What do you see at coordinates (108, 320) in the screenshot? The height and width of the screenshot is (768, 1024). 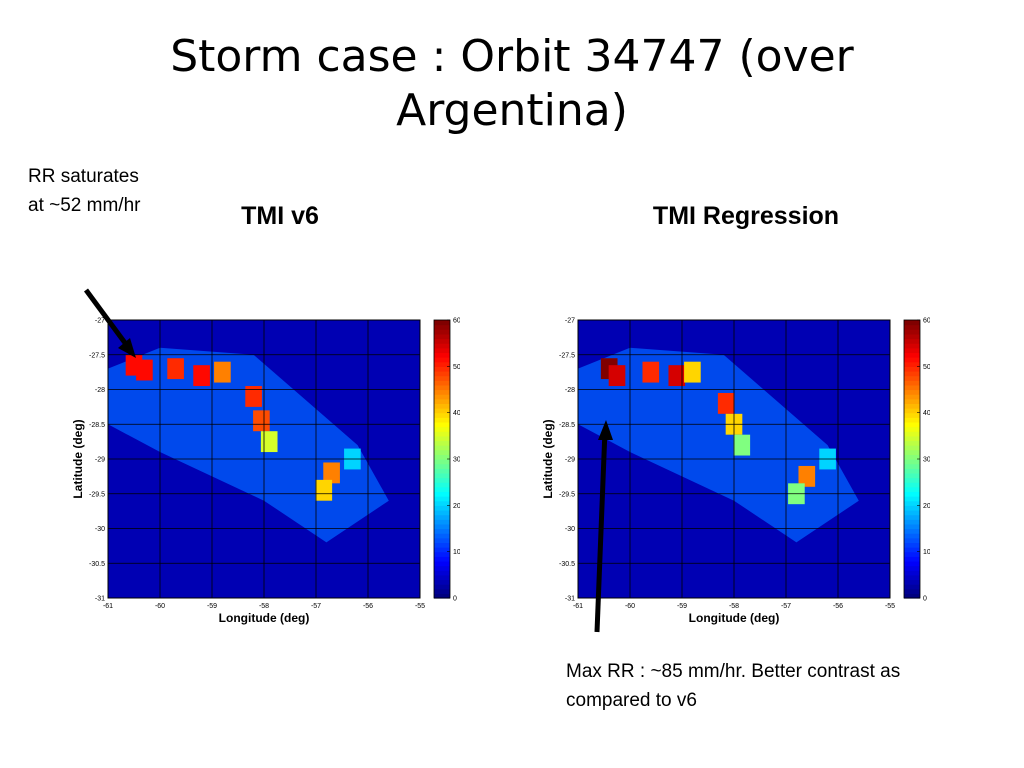 I see `arrow-left-shaft` at bounding box center [108, 320].